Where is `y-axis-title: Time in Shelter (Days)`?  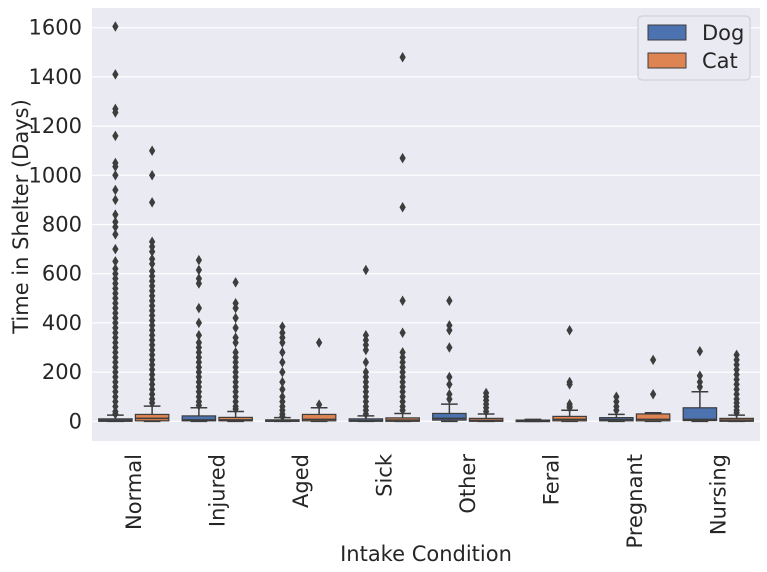
y-axis-title: Time in Shelter (Days) is located at coordinates (21, 217).